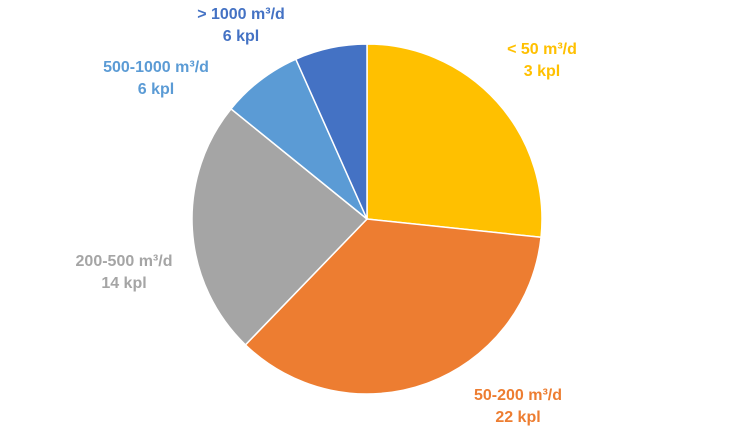 This screenshot has width=734, height=439. I want to click on slice-category-label: 200-500 m³/d, so click(124, 261).